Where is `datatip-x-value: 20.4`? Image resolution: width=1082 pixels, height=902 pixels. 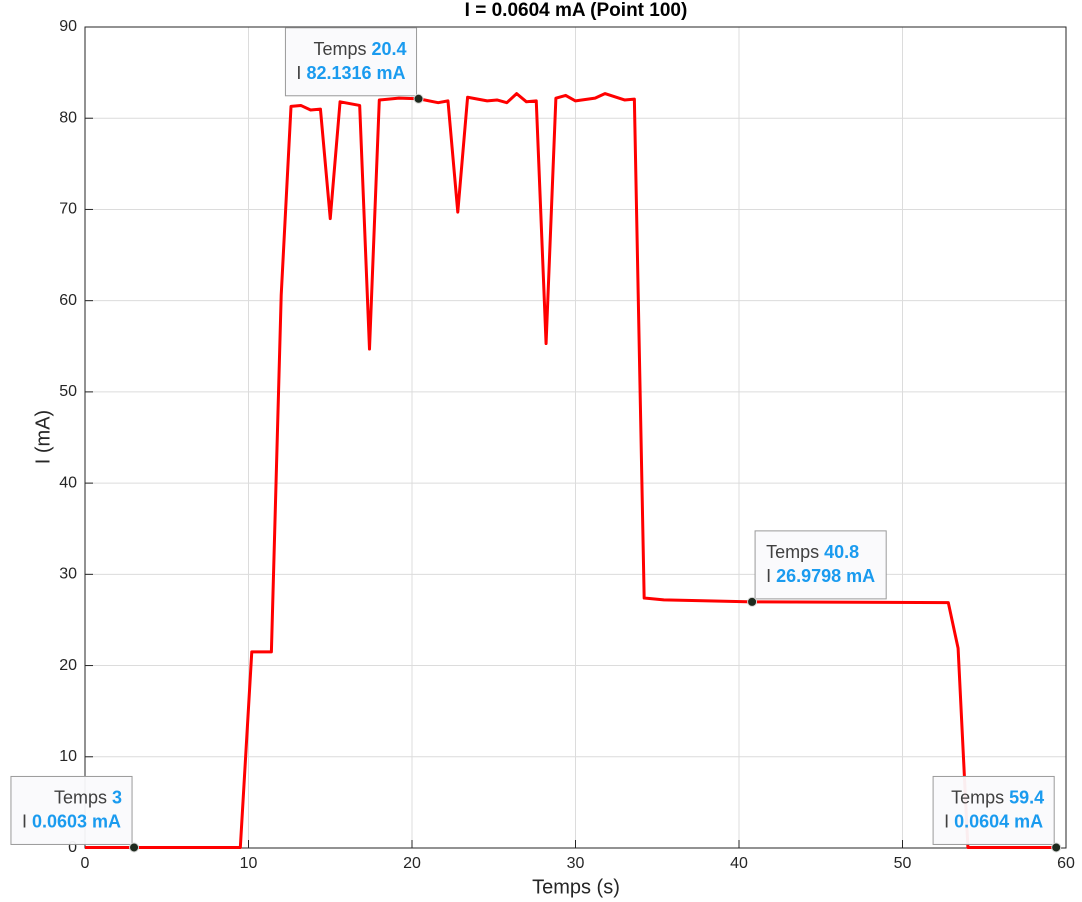 datatip-x-value: 20.4 is located at coordinates (388, 49).